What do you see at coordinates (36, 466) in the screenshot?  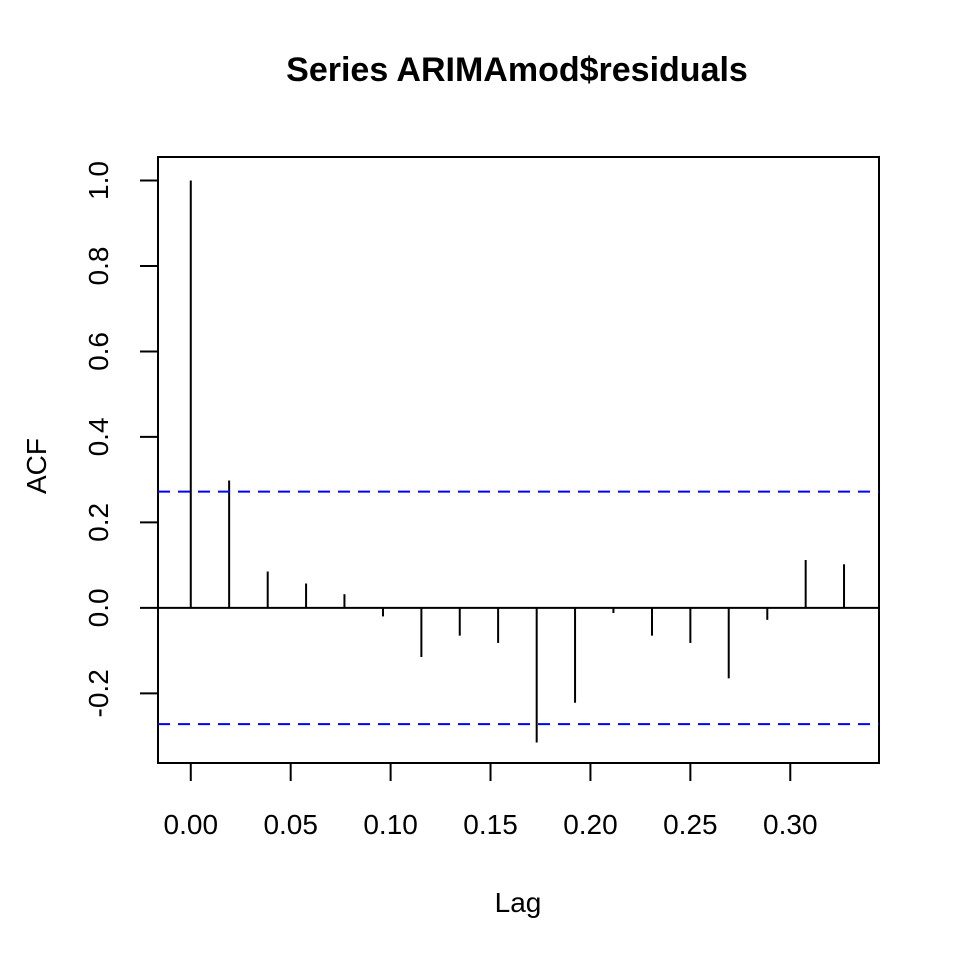 I see `y-axis-label: ACF` at bounding box center [36, 466].